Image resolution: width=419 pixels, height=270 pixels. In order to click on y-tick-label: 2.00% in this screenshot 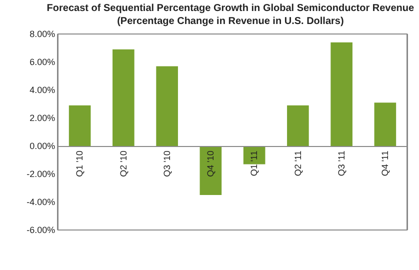, I will do `click(43, 118)`.